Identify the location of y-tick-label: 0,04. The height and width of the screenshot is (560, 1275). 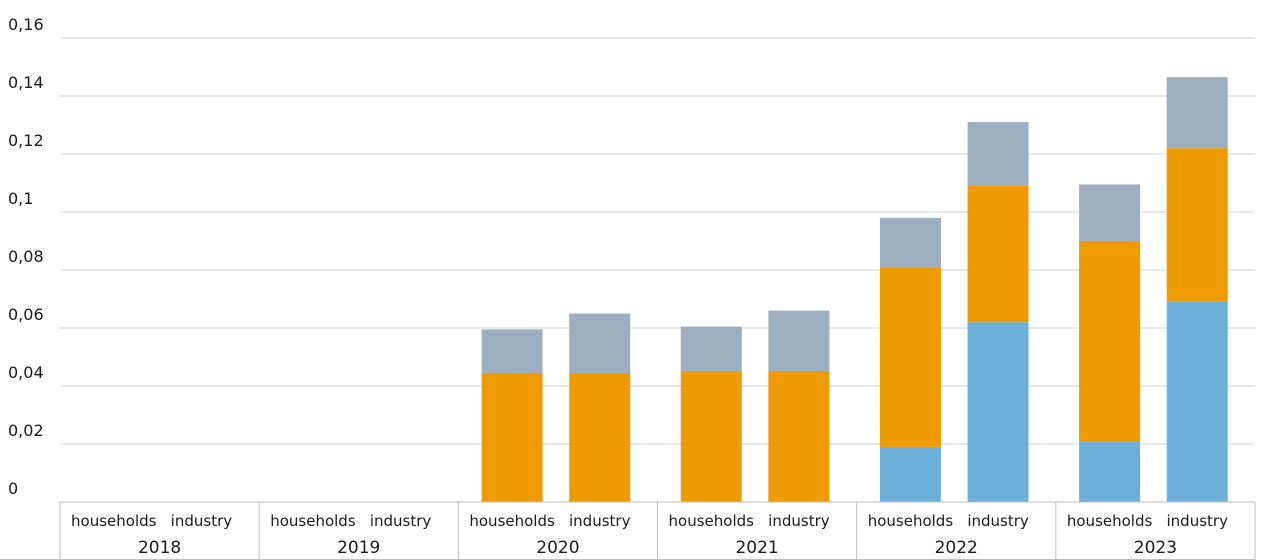
(26, 372).